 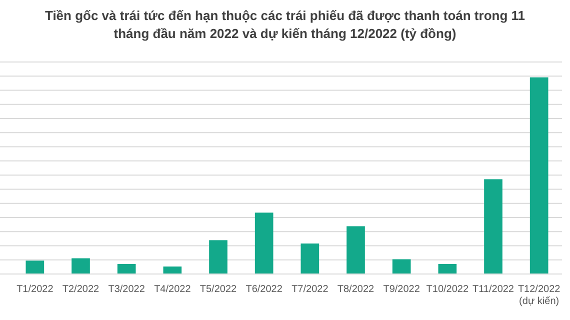 I want to click on x-tick-label: T7/2022, so click(x=310, y=289).